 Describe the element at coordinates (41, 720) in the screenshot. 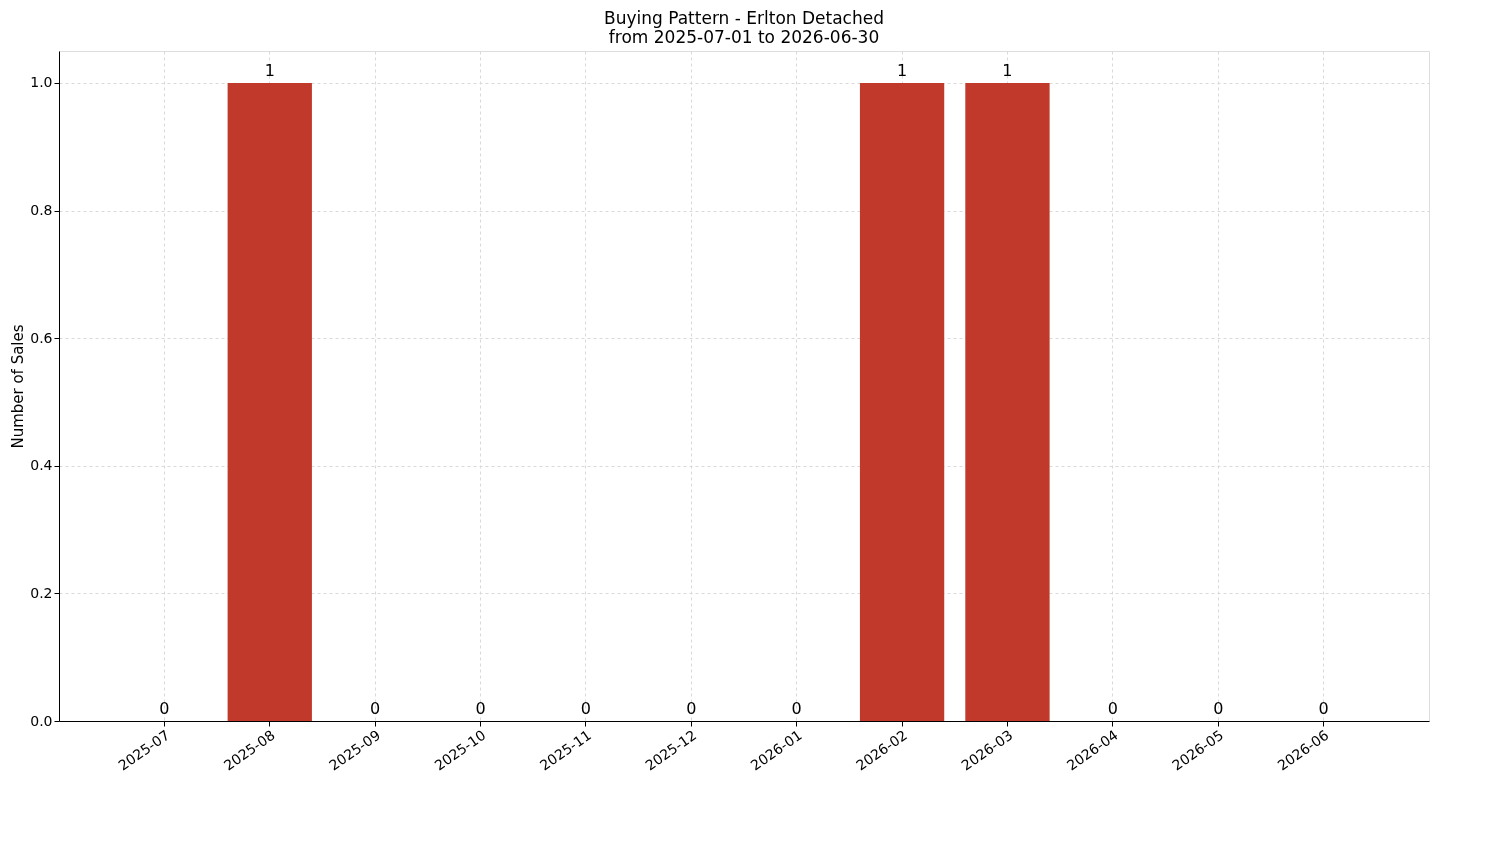

I see `y-tick-label: 0.0` at that location.